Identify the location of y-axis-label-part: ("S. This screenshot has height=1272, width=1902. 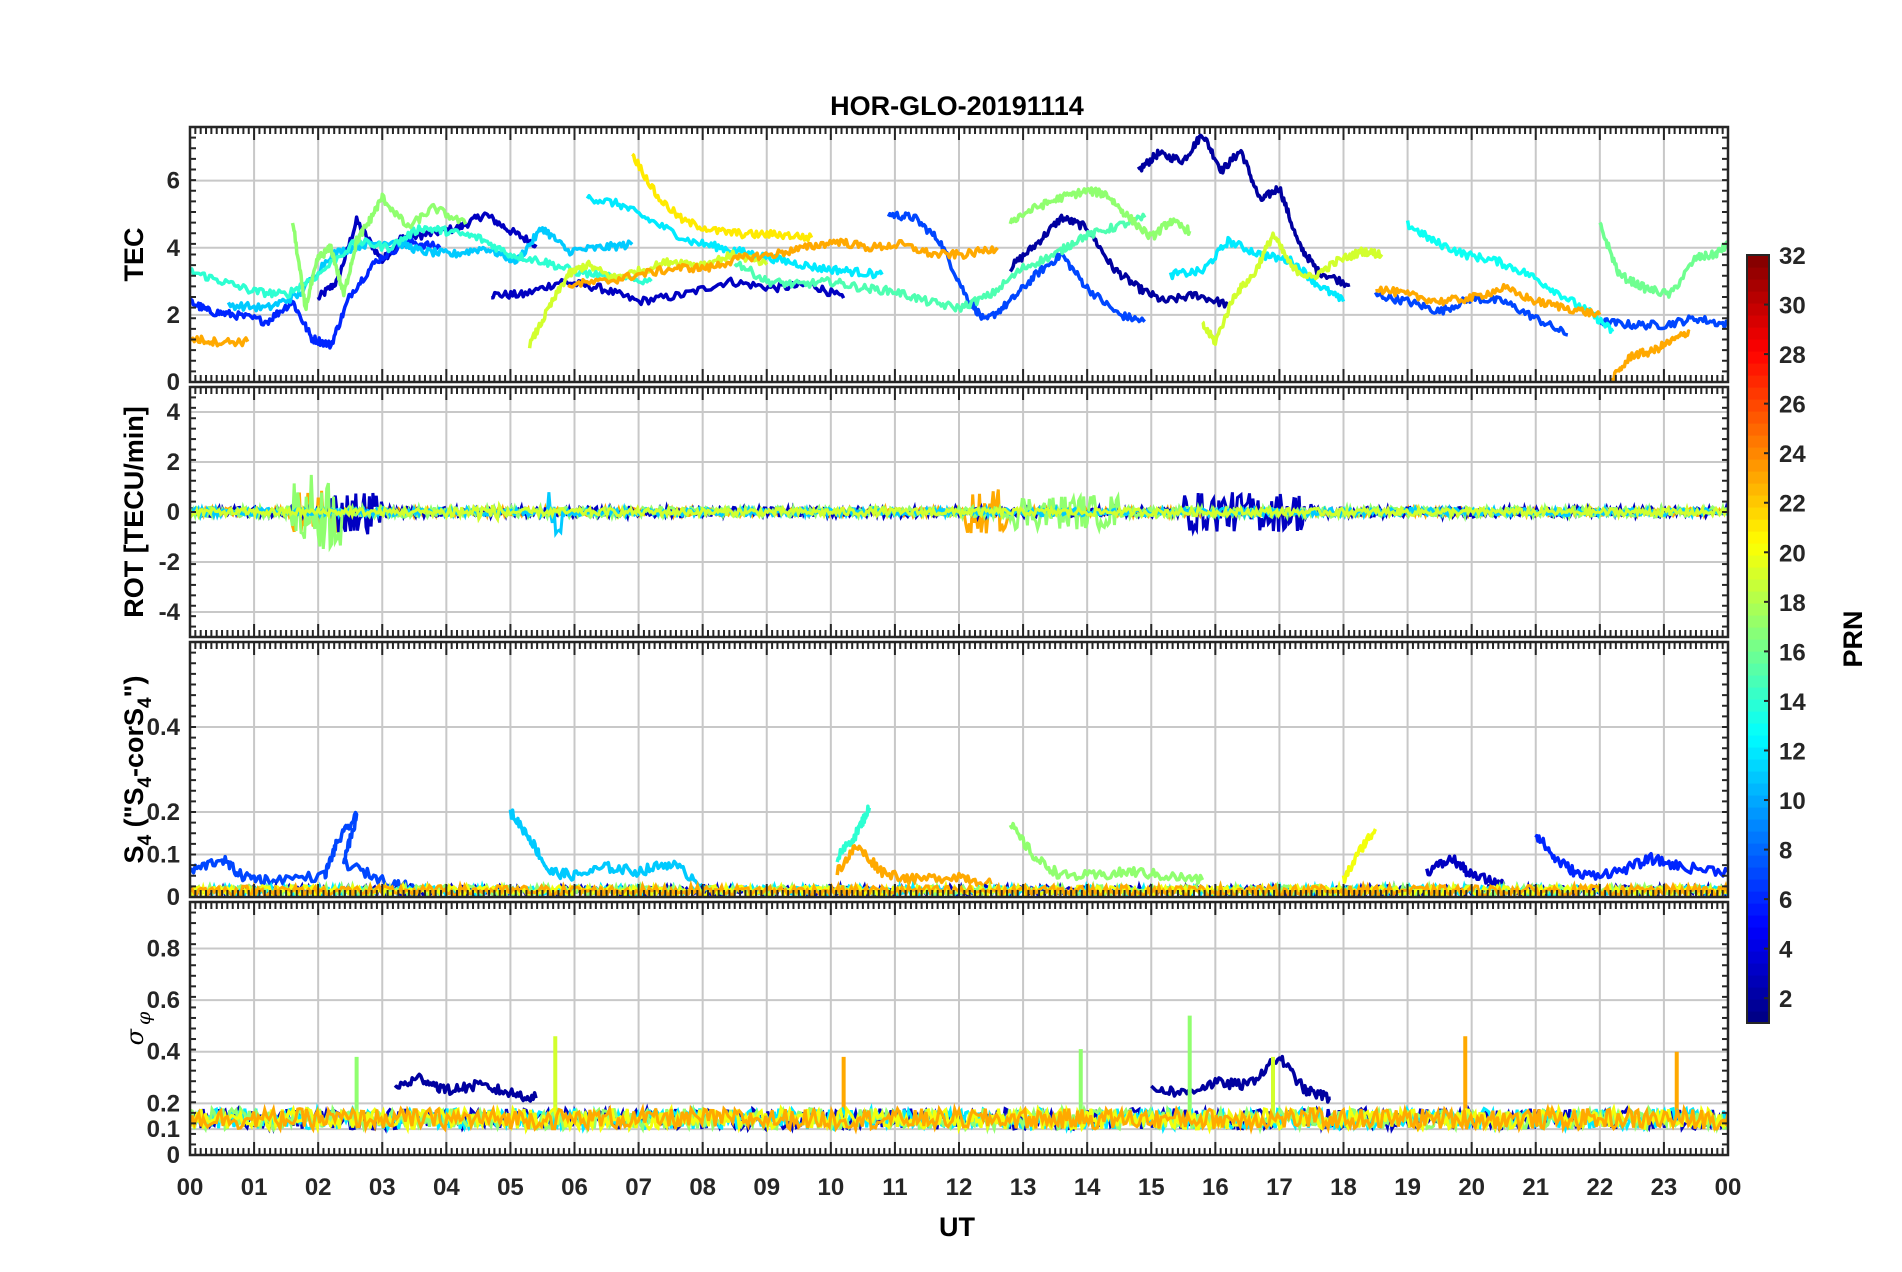
(134, 811).